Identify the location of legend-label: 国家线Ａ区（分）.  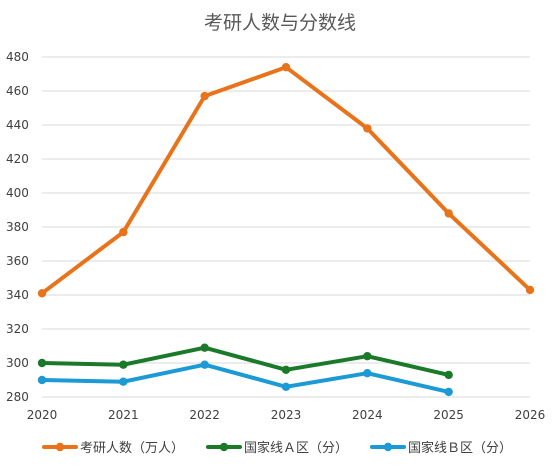
(296, 448).